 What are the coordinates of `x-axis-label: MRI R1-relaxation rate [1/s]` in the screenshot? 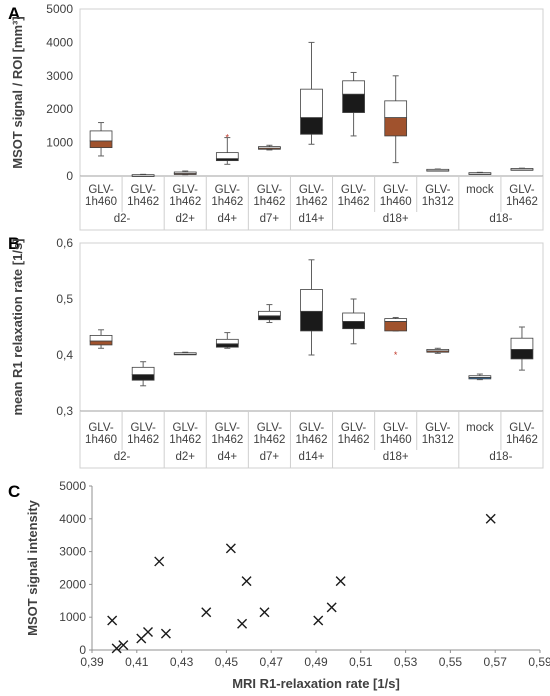 It's located at (316, 683).